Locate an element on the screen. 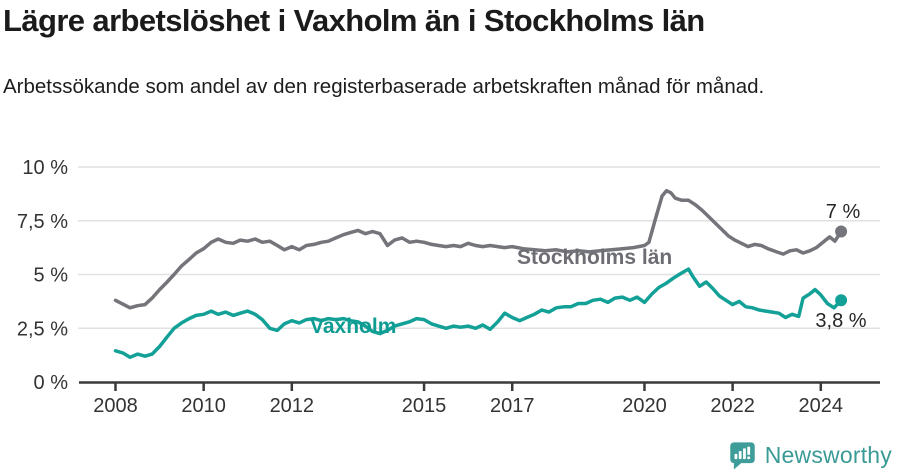 The image size is (900, 474). series-label-stockholms-lan: Stockholms län is located at coordinates (594, 257).